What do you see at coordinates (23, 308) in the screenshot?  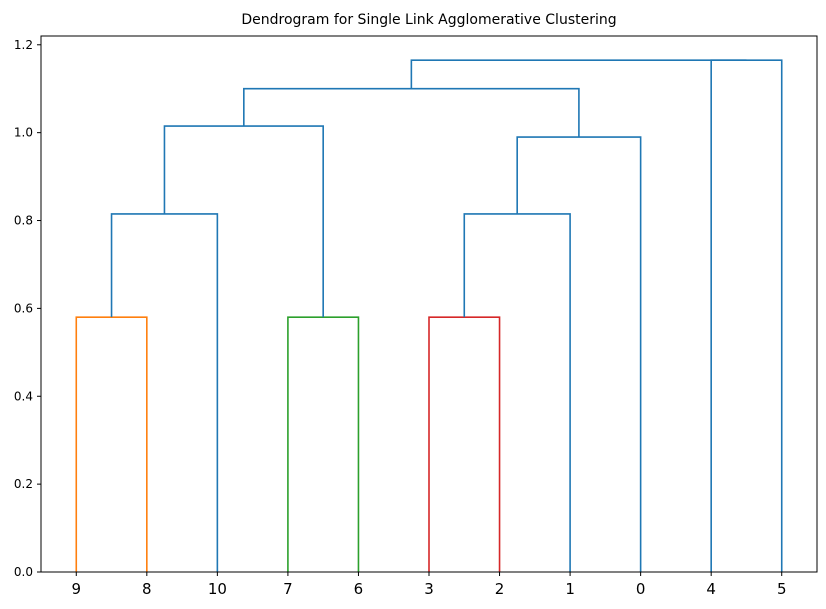 I see `y-tick-label: 0.6` at bounding box center [23, 308].